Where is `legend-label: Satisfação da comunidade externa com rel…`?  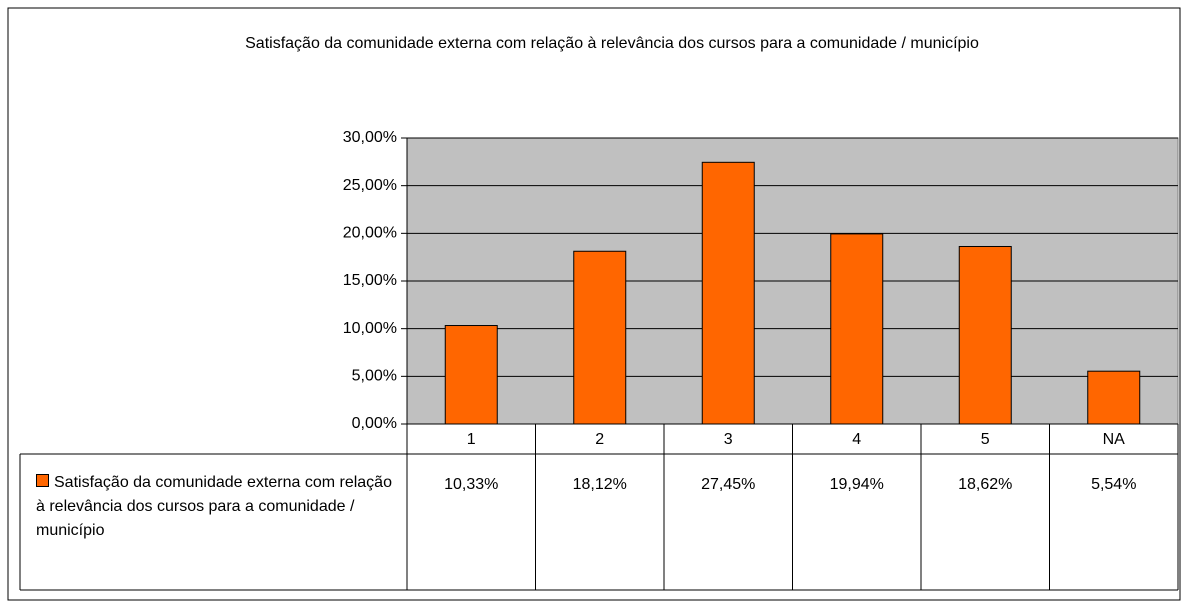 legend-label: Satisfação da comunidade externa com rel… is located at coordinates (214, 506).